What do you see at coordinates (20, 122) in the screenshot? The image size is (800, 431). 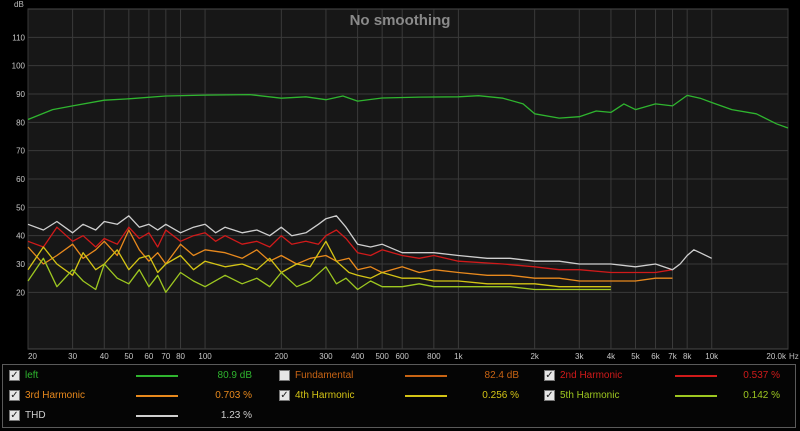 I see `y-tick-label: 80` at bounding box center [20, 122].